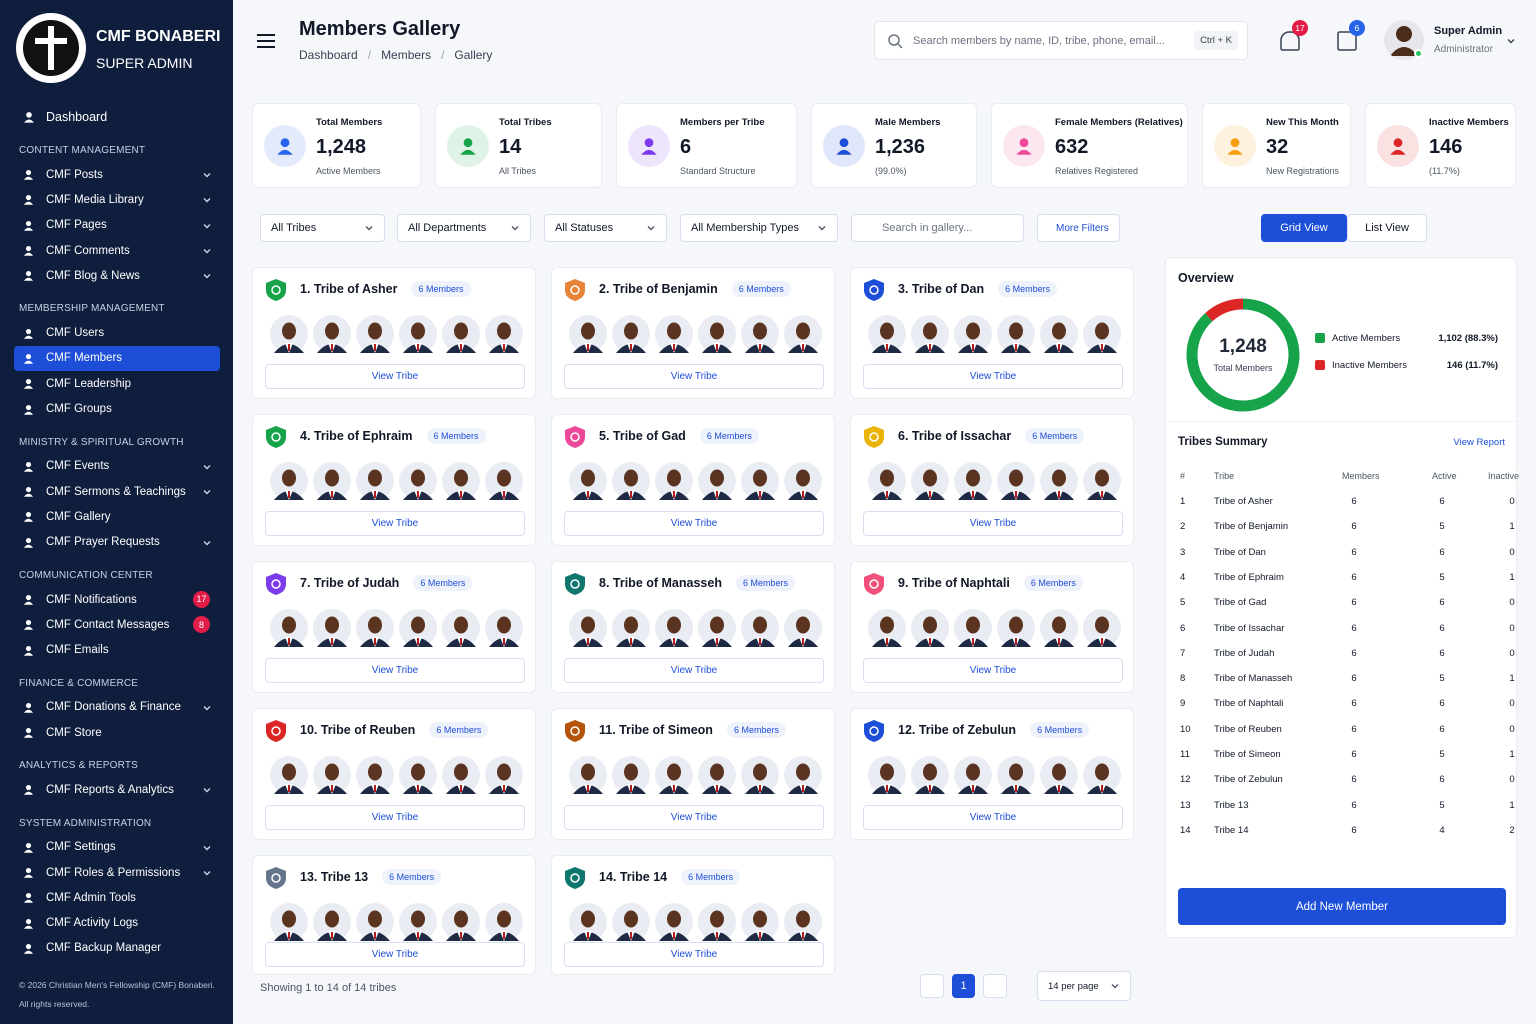  What do you see at coordinates (117, 789) in the screenshot?
I see `nav-item: CMF Reports & Analytics` at bounding box center [117, 789].